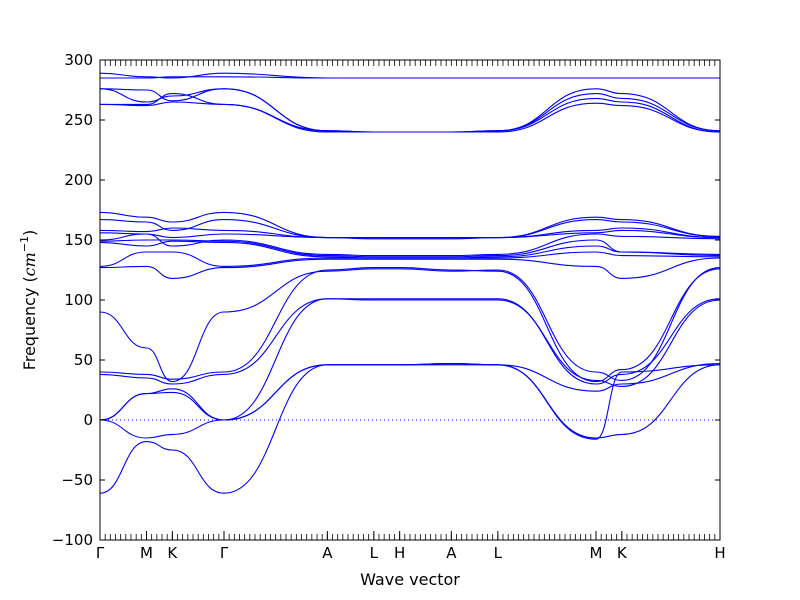 This screenshot has width=800, height=600. I want to click on y-tick-label: 50, so click(83, 360).